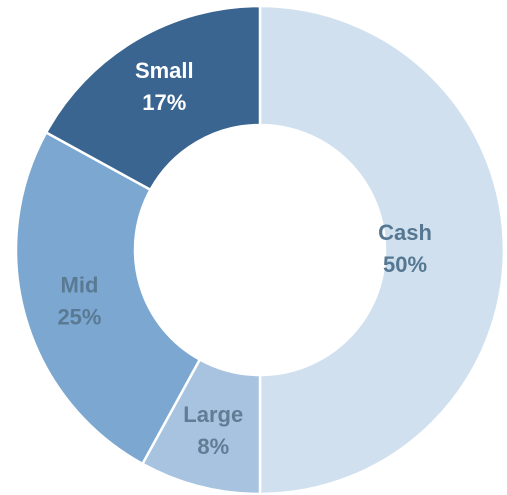 This screenshot has width=507, height=495. Describe the element at coordinates (213, 414) in the screenshot. I see `slice-label: Large` at that location.